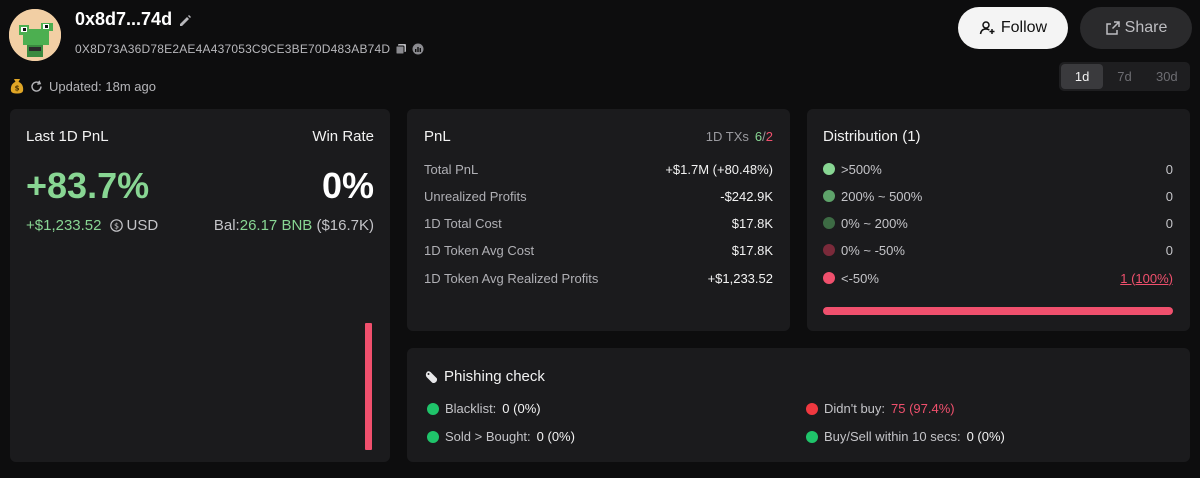 The width and height of the screenshot is (1200, 478). What do you see at coordinates (758, 136) in the screenshot?
I see `tx-buy-count: 6` at bounding box center [758, 136].